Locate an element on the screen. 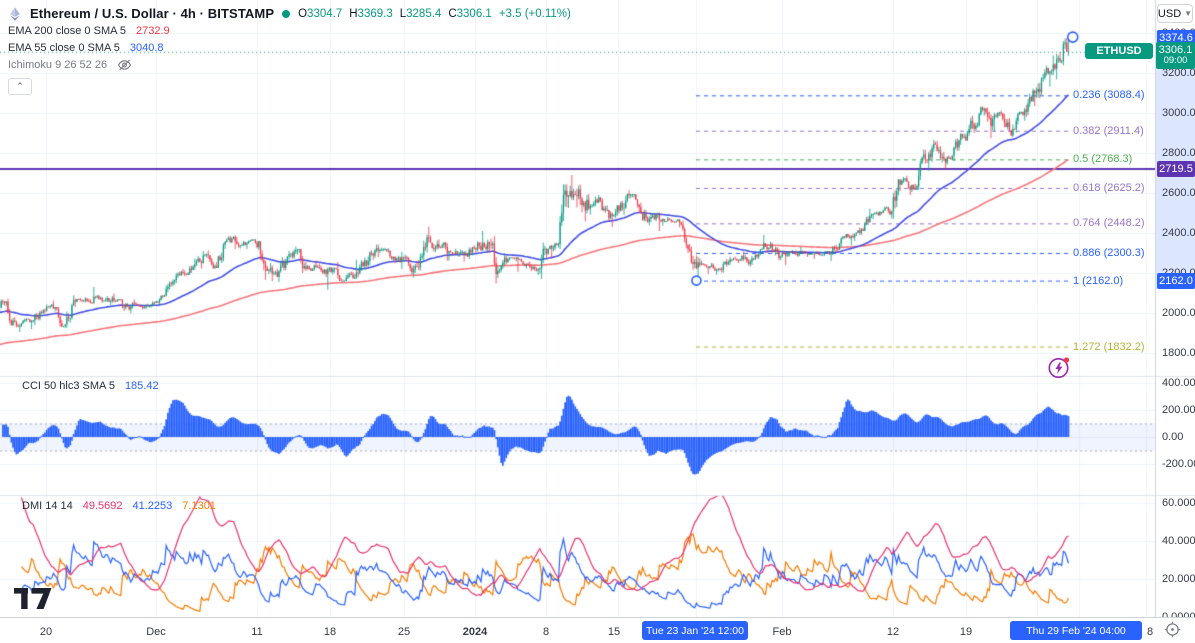 This screenshot has height=643, width=1195. collapse-chevron-icon: ⌃ is located at coordinates (20, 86).